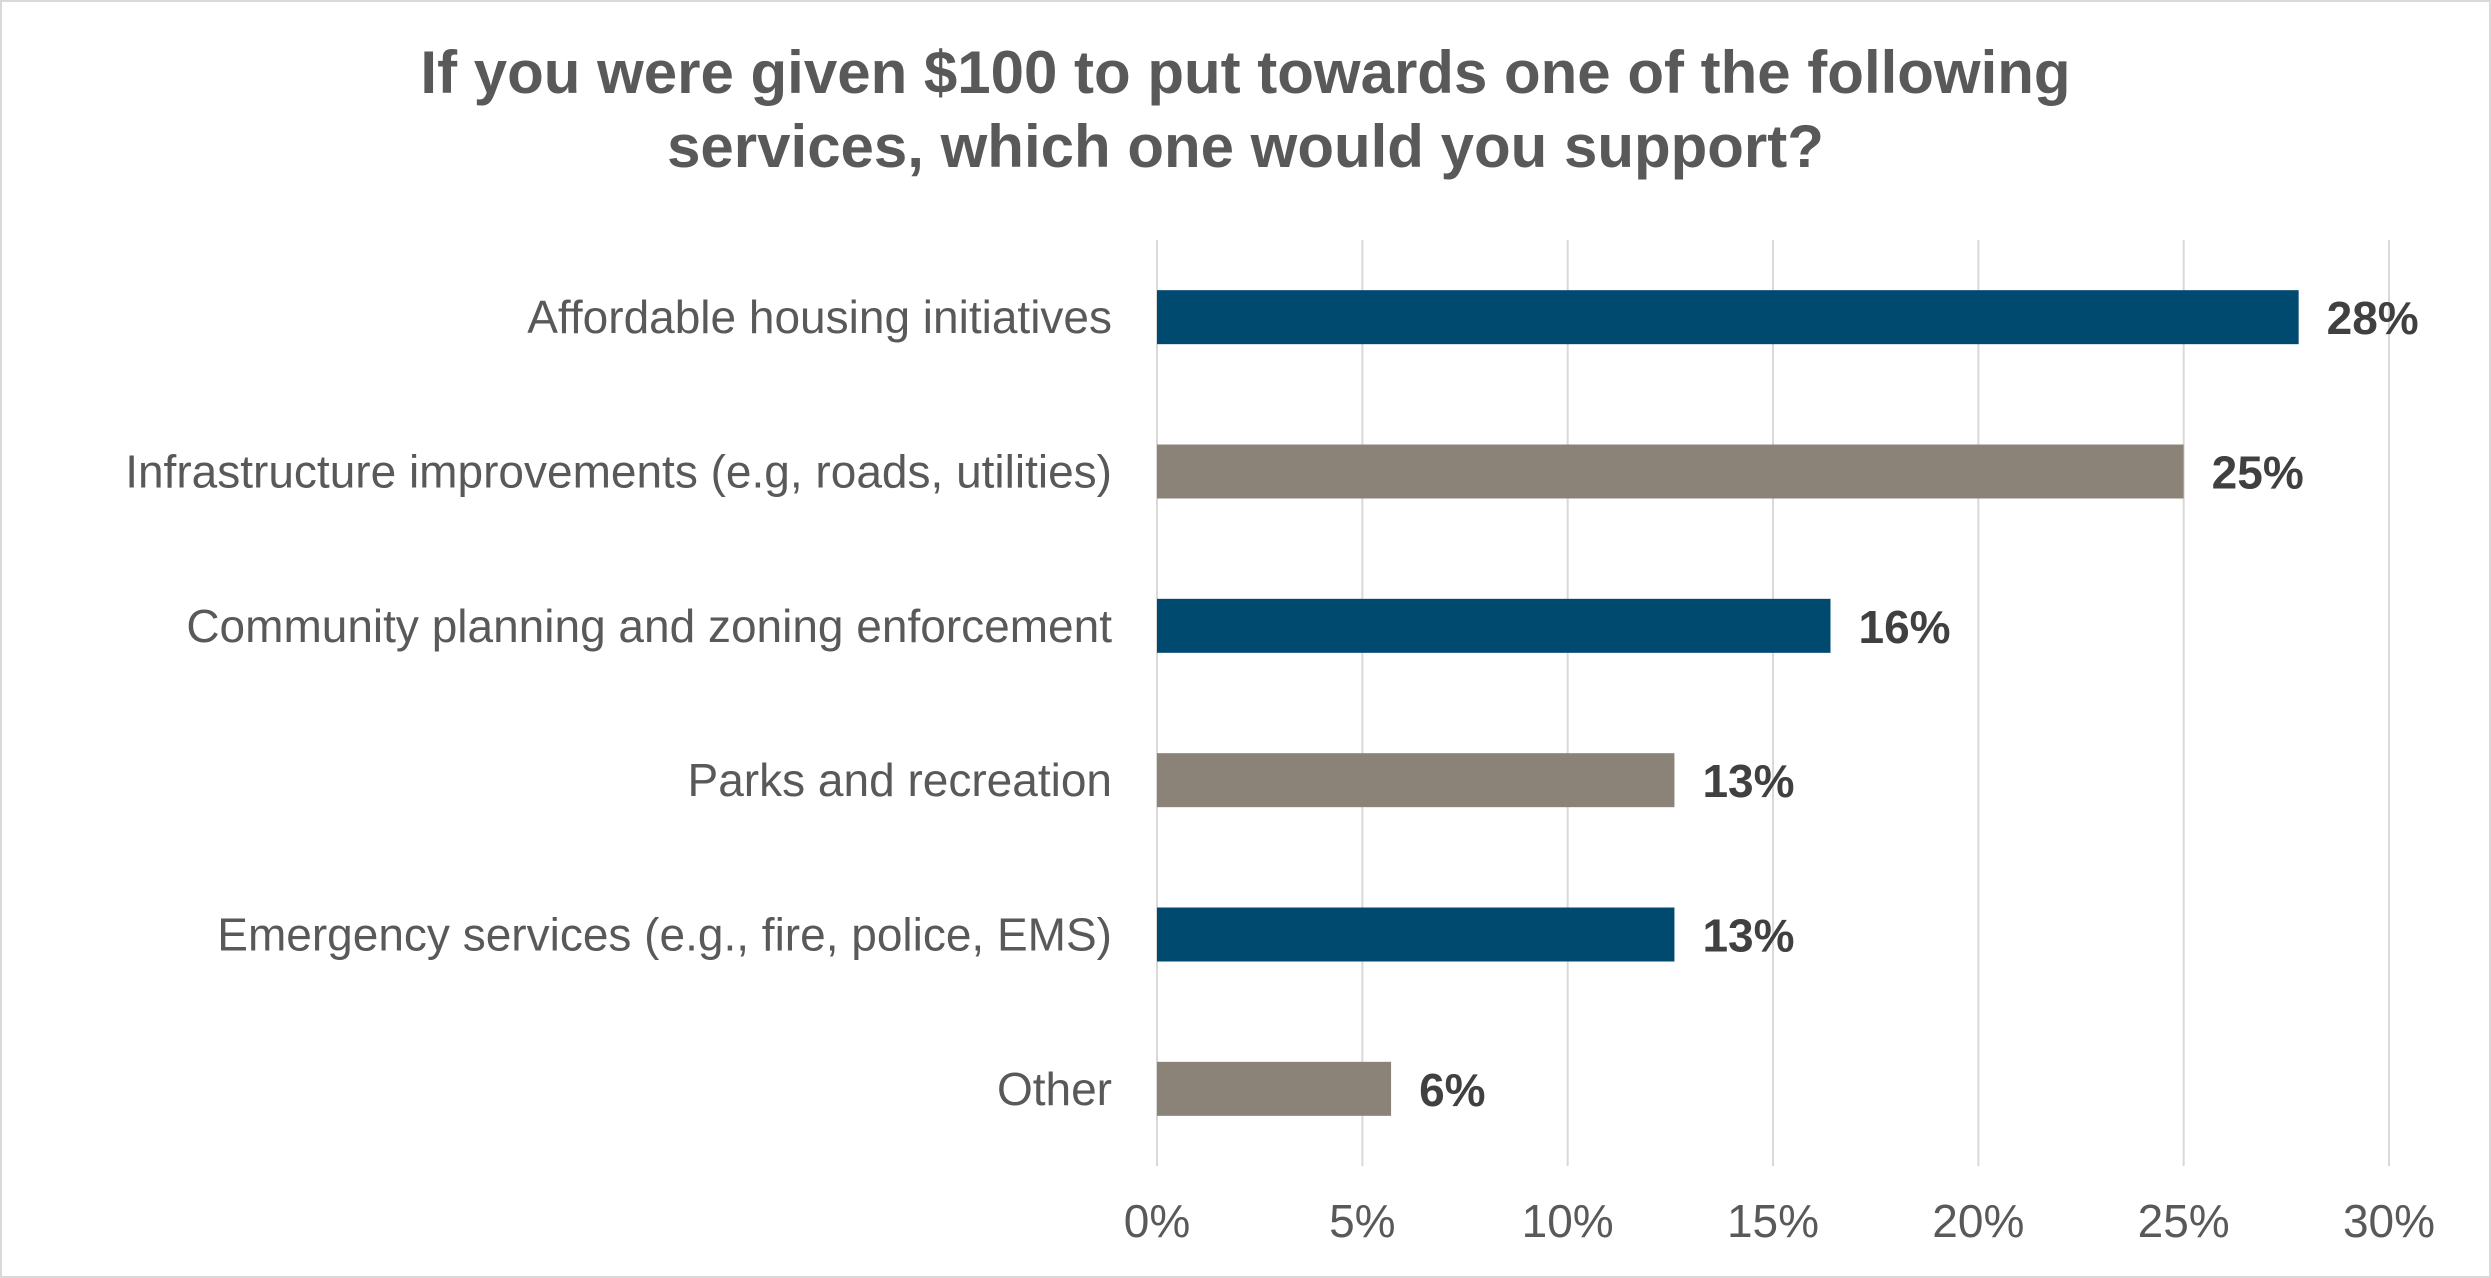  Describe the element at coordinates (2373, 318) in the screenshot. I see `data-label-0: 28%` at that location.